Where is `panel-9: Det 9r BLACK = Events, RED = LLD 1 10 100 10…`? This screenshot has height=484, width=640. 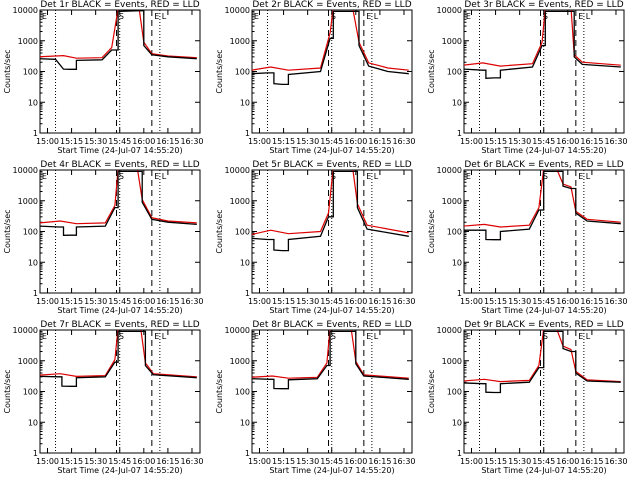 panel-9: Det 9r BLACK = Events, RED = LLD 1 10 100 10… is located at coordinates (527, 397).